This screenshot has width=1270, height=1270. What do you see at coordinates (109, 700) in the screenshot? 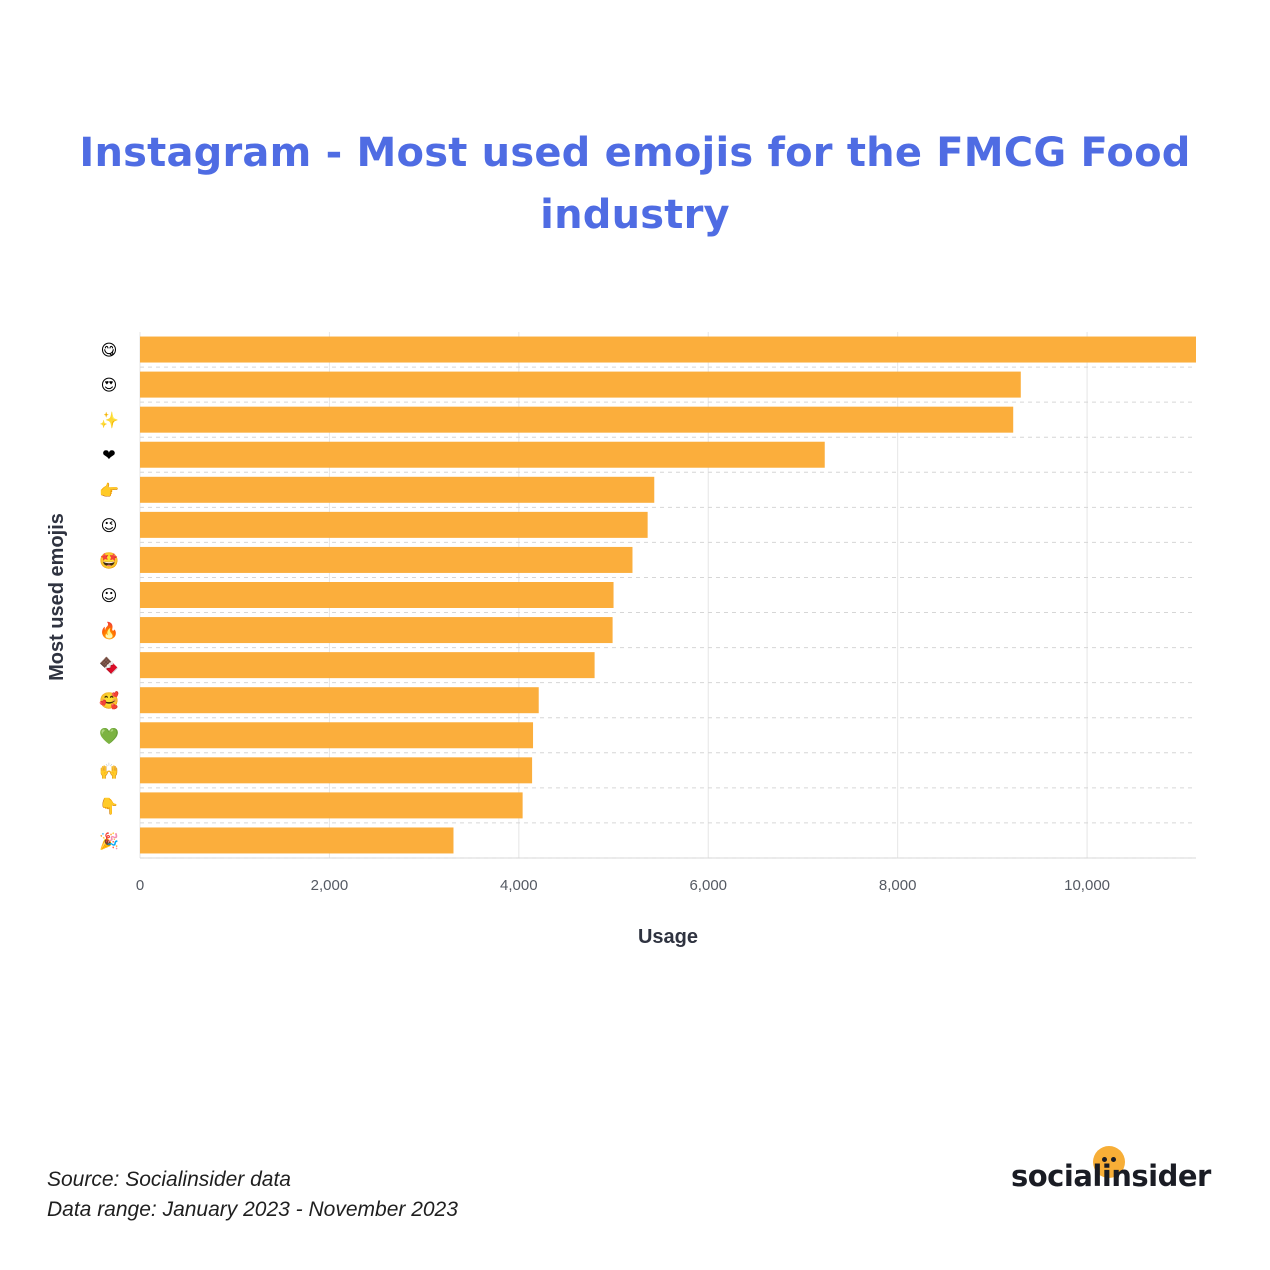
I see `y-tick-label: 🥰` at bounding box center [109, 700].